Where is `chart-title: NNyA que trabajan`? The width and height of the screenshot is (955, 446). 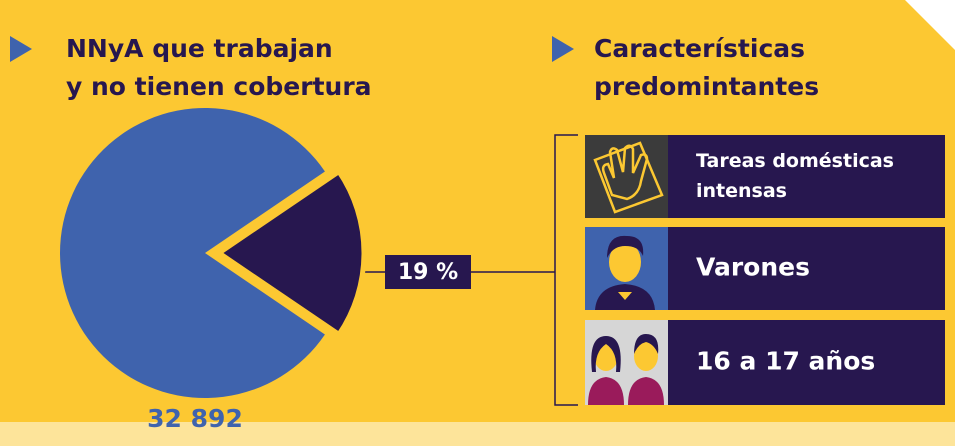 chart-title: NNyA que trabajan is located at coordinates (199, 48).